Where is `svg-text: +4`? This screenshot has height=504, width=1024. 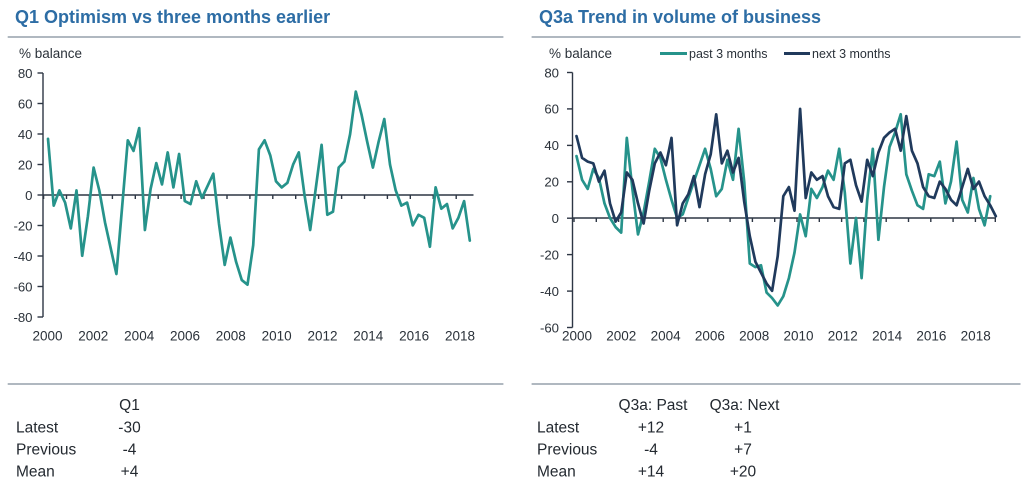 svg-text: +4 is located at coordinates (130, 472).